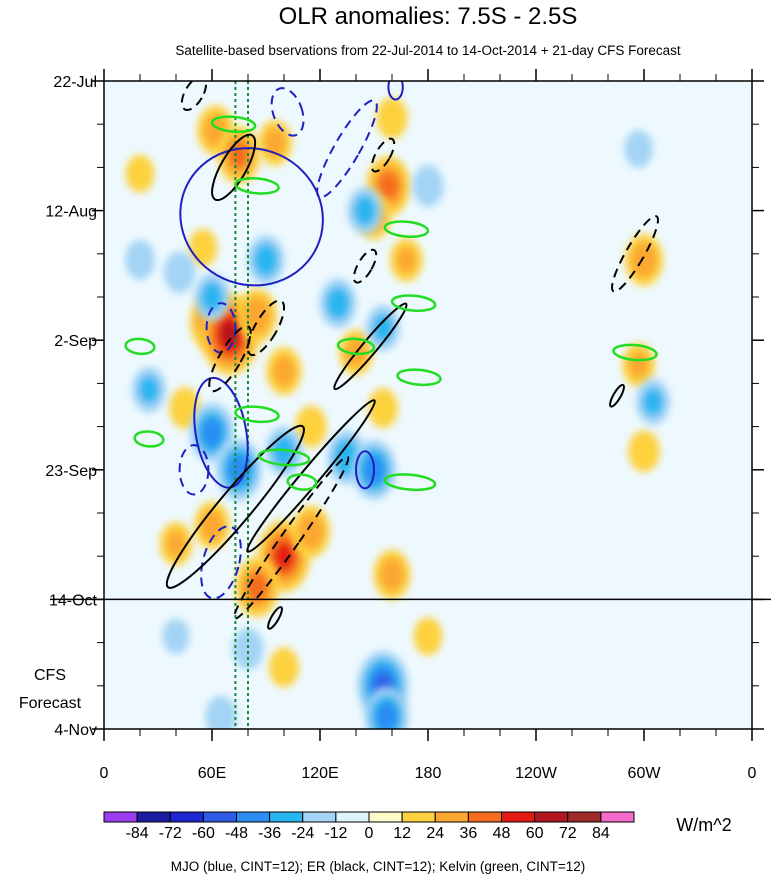 This screenshot has width=771, height=878. I want to click on colorbar-tick-label: 36, so click(468, 833).